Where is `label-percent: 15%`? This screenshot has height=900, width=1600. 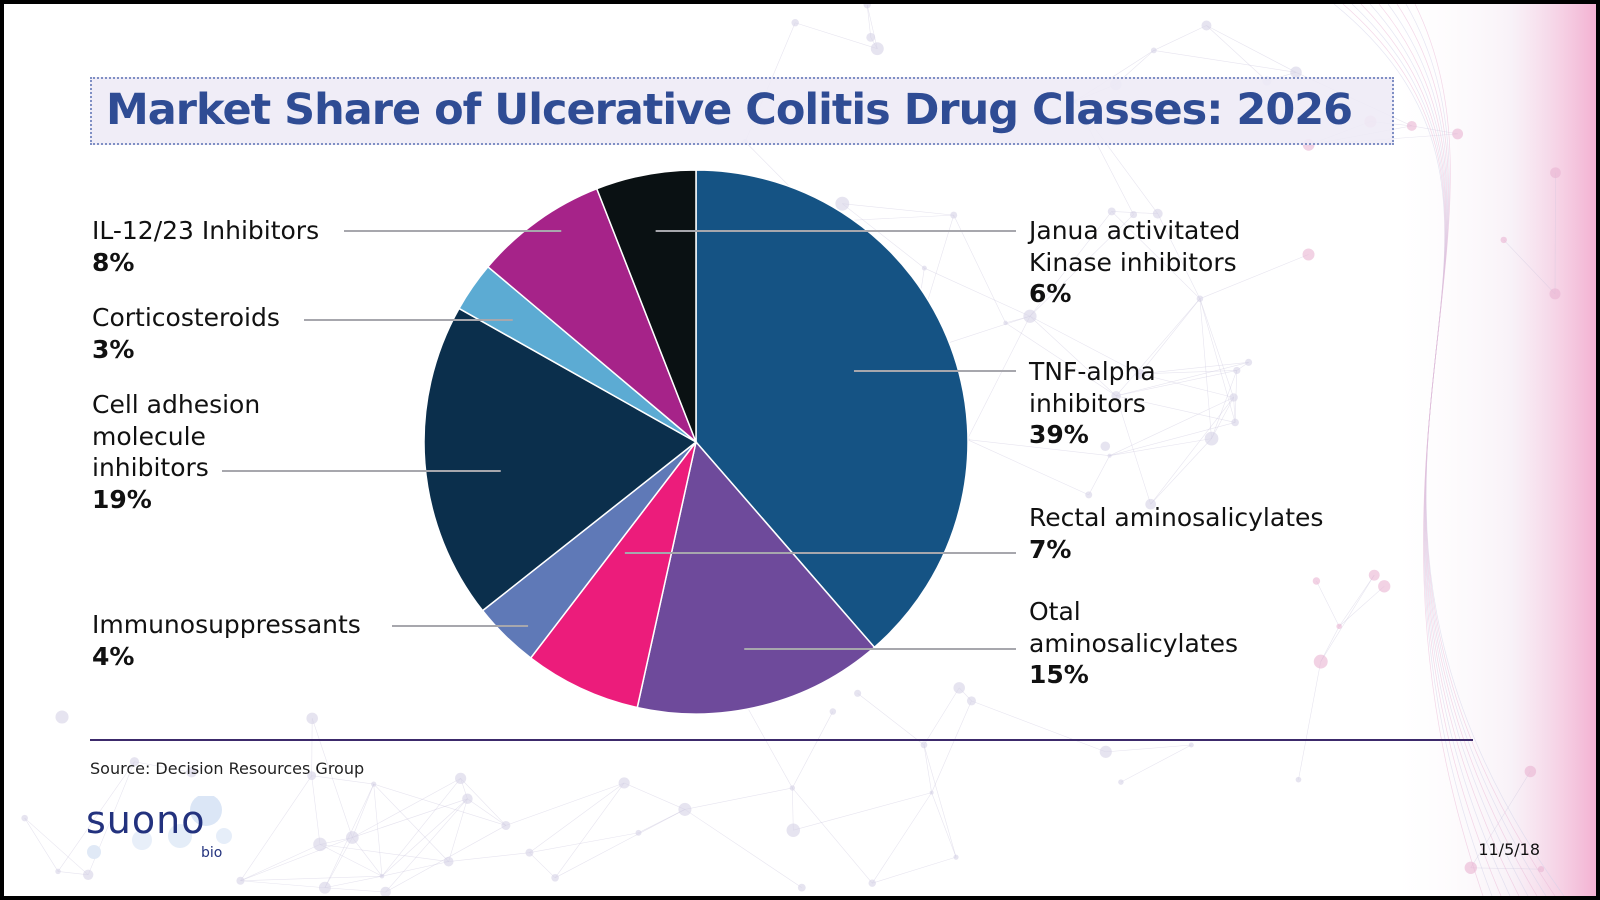
label-percent: 15% is located at coordinates (1059, 674).